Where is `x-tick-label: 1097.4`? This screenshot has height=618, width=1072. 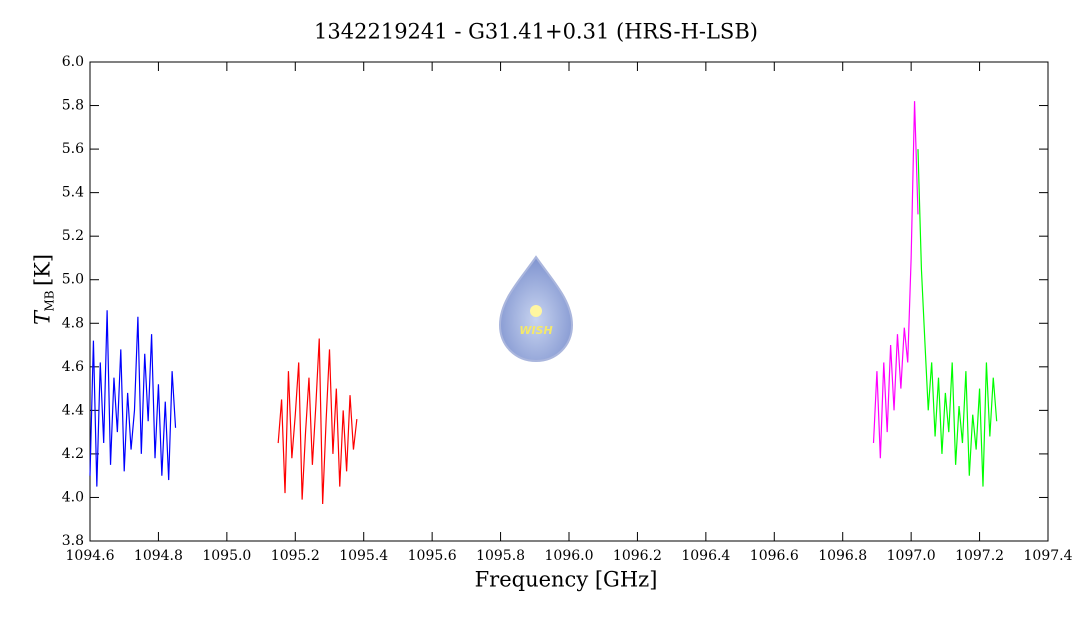 x-tick-label: 1097.4 is located at coordinates (1048, 556).